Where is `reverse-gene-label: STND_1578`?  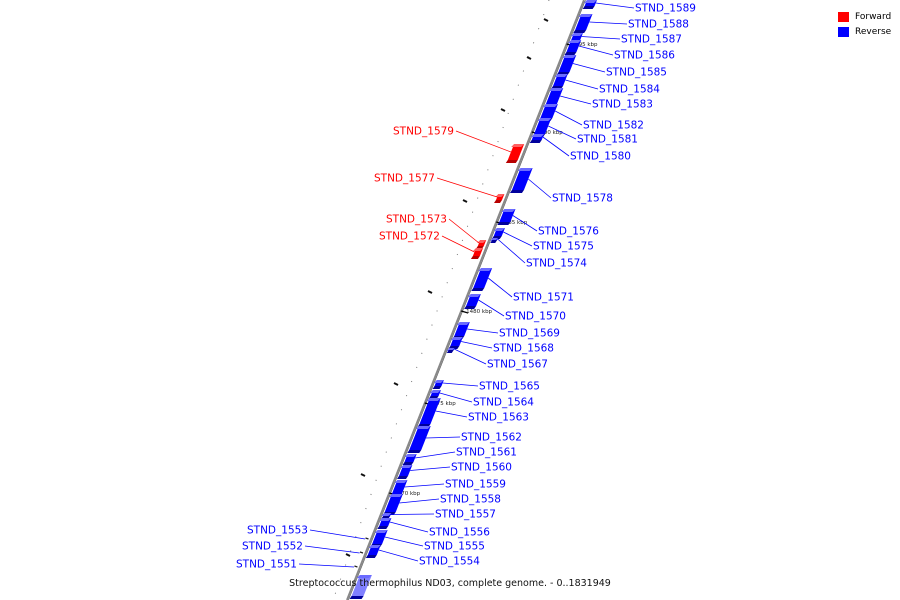
reverse-gene-label: STND_1578 is located at coordinates (582, 199).